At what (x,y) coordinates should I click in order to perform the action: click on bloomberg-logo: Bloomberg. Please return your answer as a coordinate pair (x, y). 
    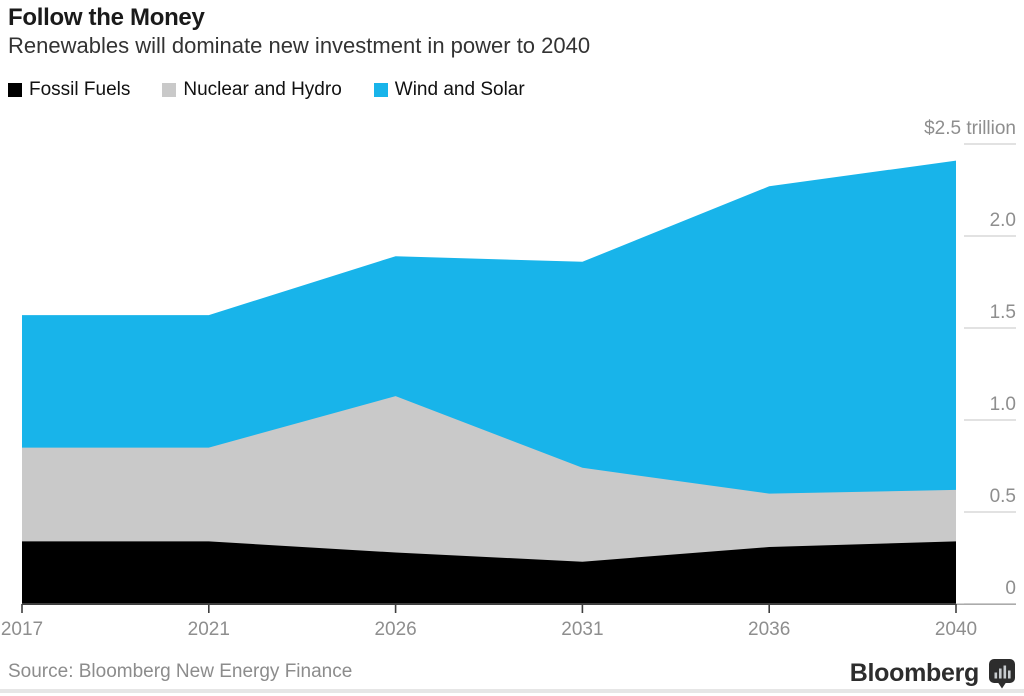
    Looking at the image, I should click on (933, 673).